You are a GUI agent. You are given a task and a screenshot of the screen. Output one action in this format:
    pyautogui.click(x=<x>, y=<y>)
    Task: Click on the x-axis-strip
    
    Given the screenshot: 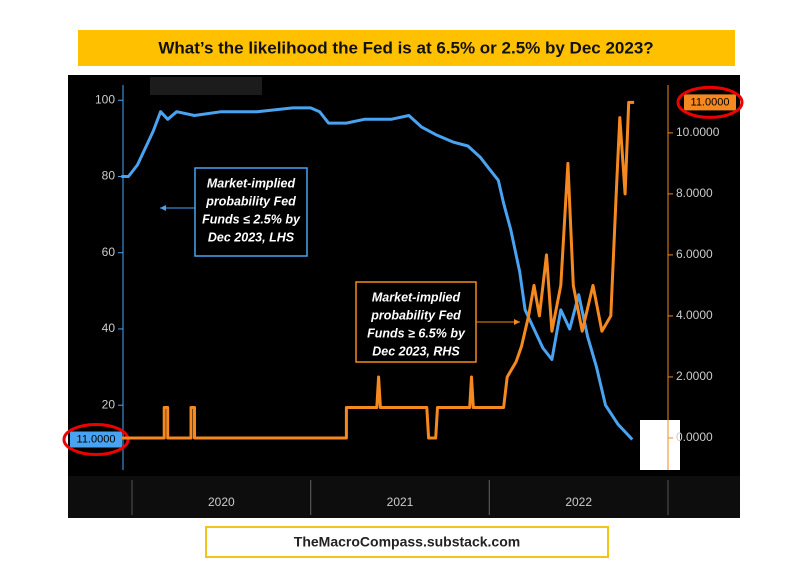 What is the action you would take?
    pyautogui.click(x=404, y=497)
    